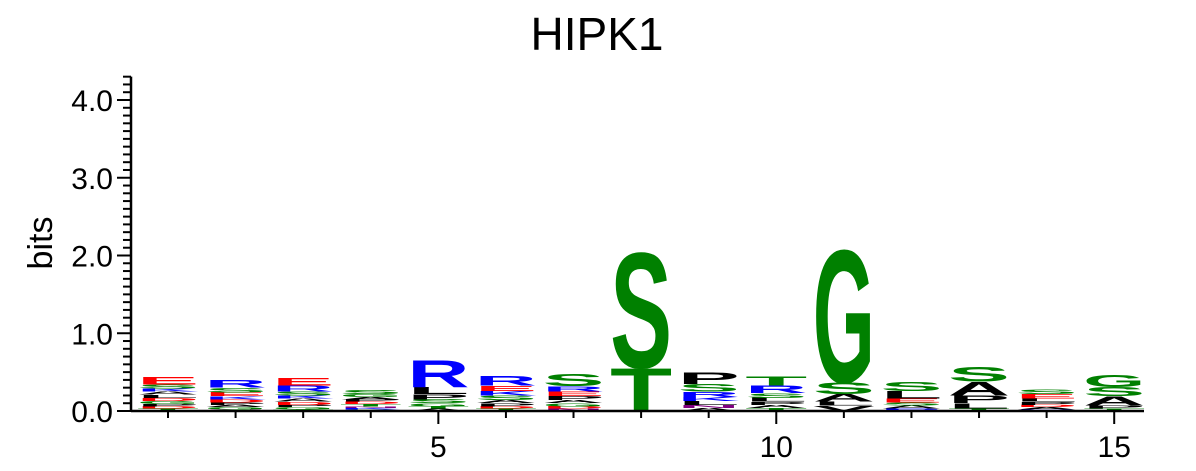  I want to click on logo-column-2: NGAPDKESR, so click(236, 395).